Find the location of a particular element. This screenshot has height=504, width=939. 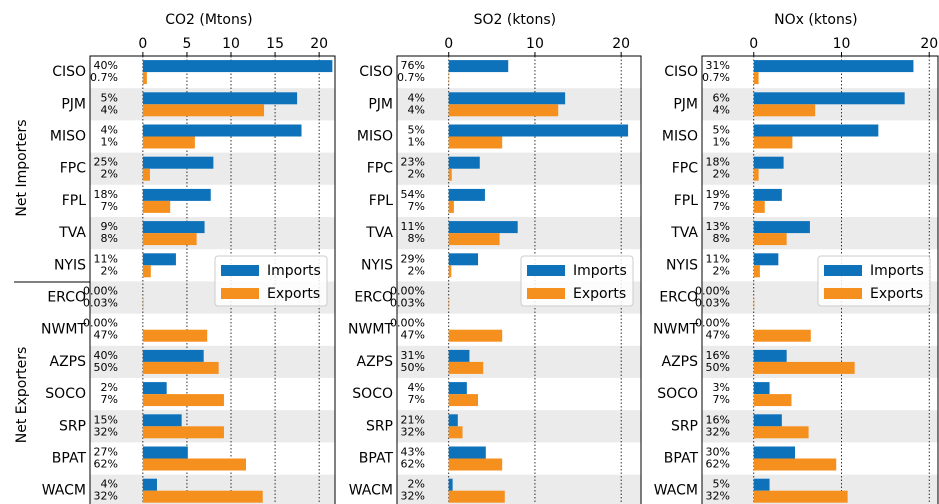

share-label: 18% is located at coordinates (106, 194).